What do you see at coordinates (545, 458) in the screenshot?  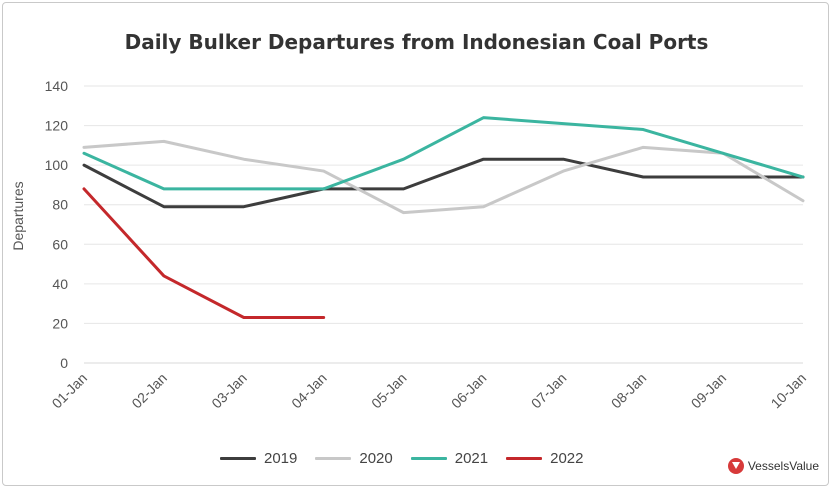 I see `legend-item-2022: 2022` at bounding box center [545, 458].